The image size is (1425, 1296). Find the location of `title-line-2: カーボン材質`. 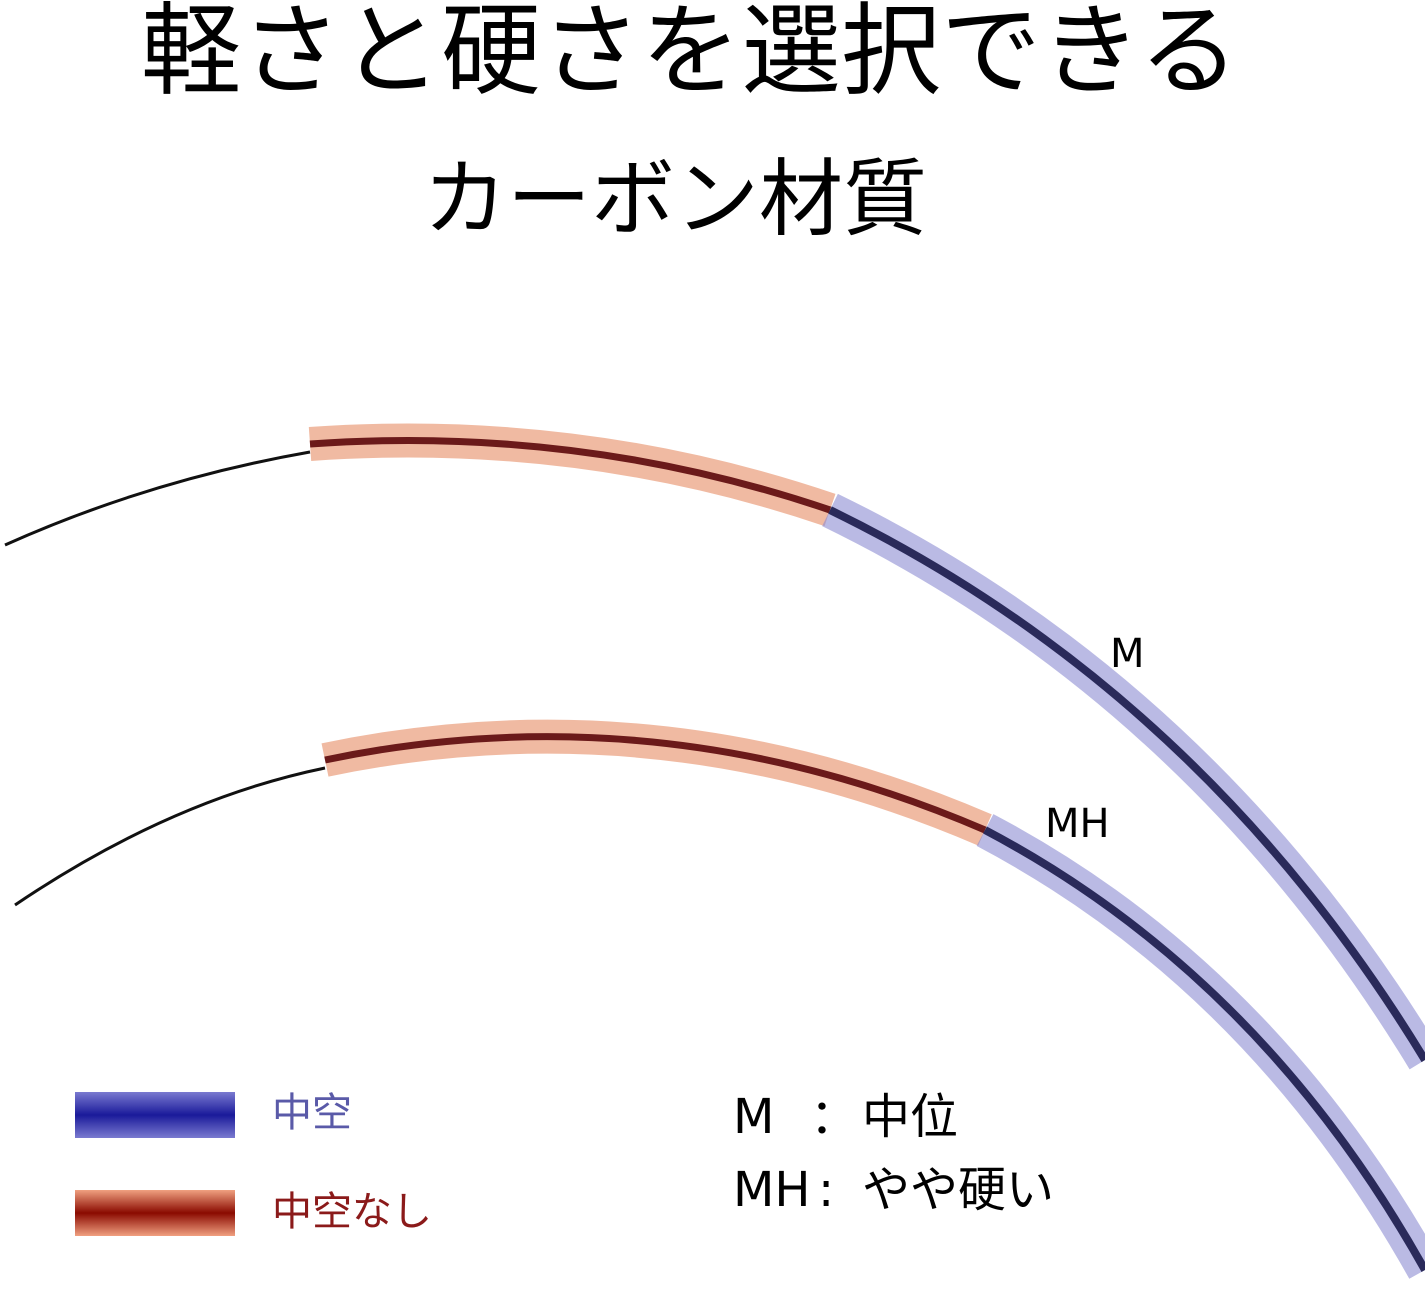

title-line-2: カーボン材質 is located at coordinates (675, 199).